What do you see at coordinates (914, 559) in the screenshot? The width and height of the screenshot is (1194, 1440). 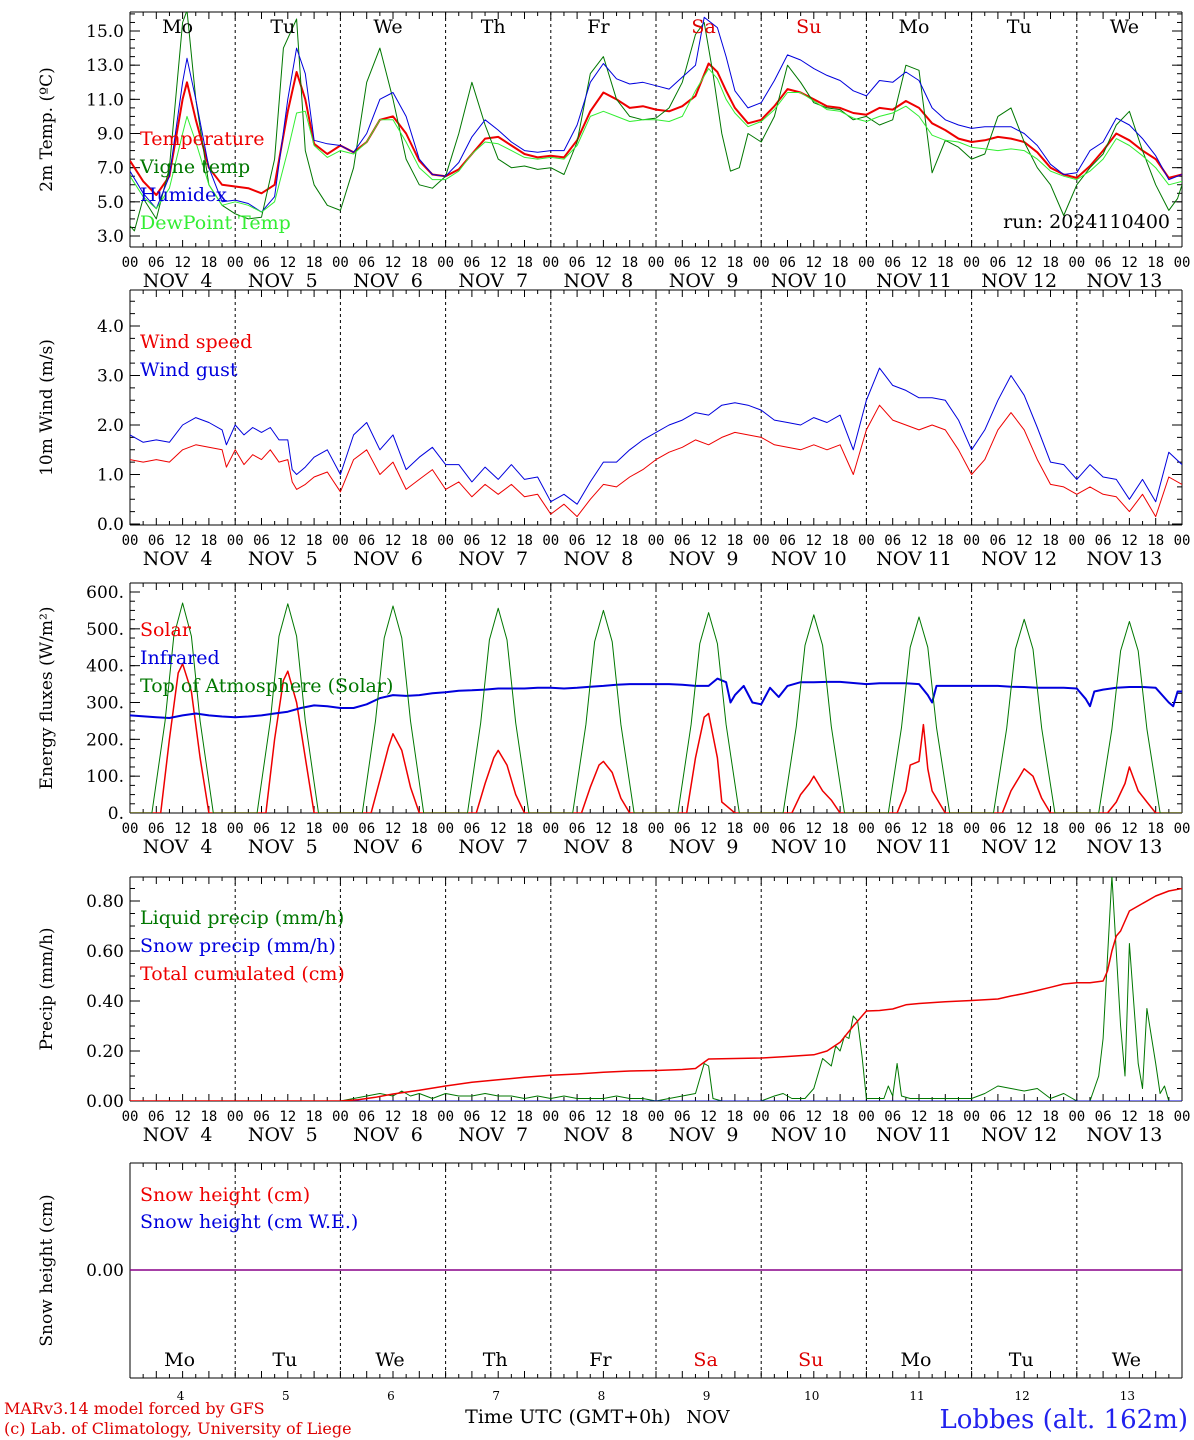 I see `date-label: NOV 11` at bounding box center [914, 559].